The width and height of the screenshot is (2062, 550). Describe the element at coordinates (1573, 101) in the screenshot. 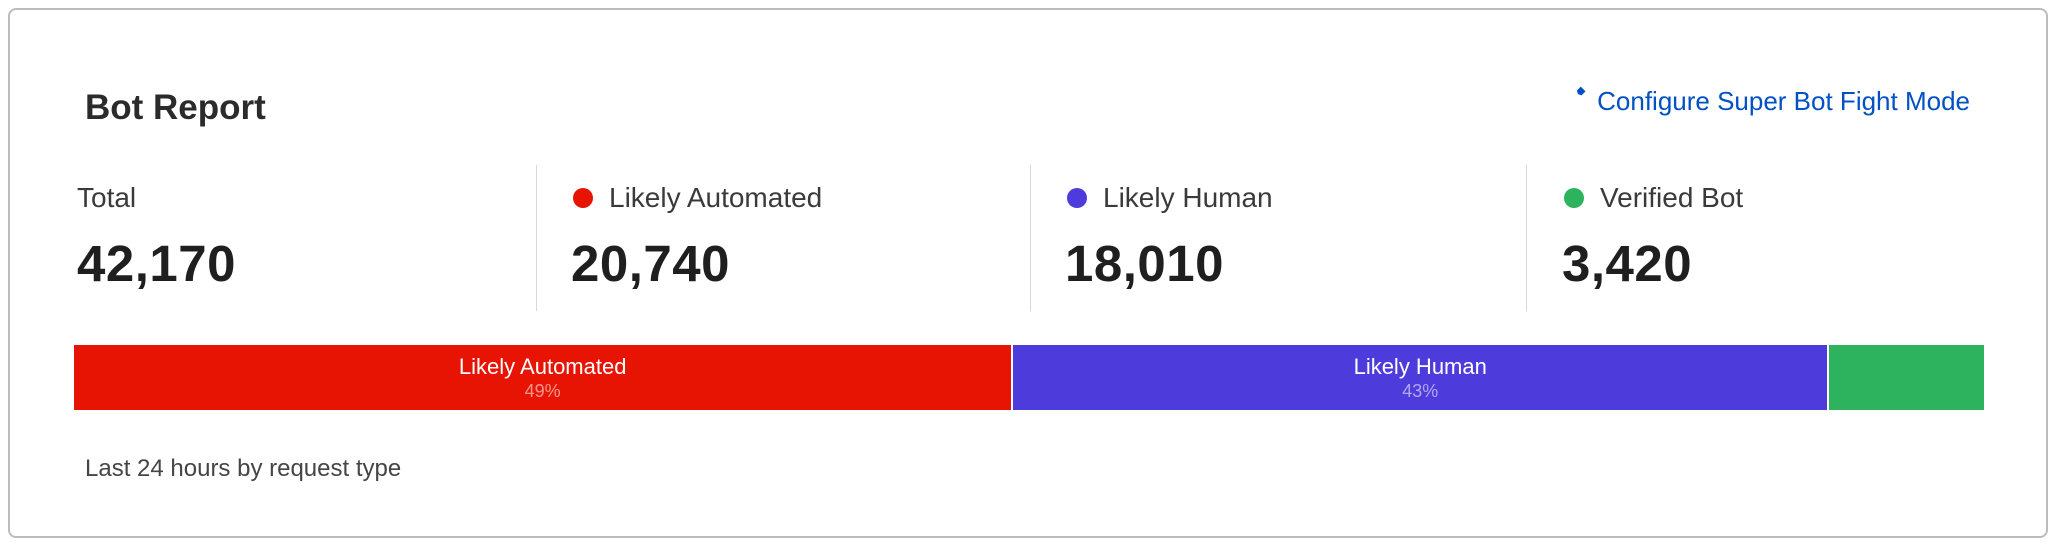

I see `wrench-icon` at that location.